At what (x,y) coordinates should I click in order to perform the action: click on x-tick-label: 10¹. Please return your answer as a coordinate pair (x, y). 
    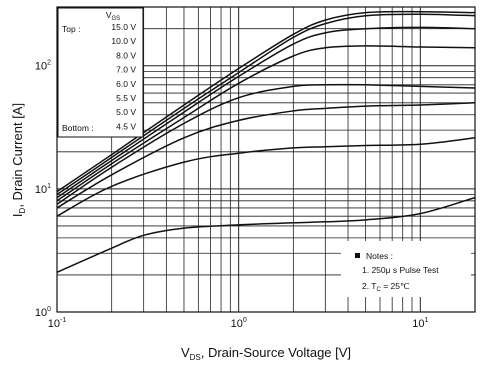
    Looking at the image, I should click on (420, 323).